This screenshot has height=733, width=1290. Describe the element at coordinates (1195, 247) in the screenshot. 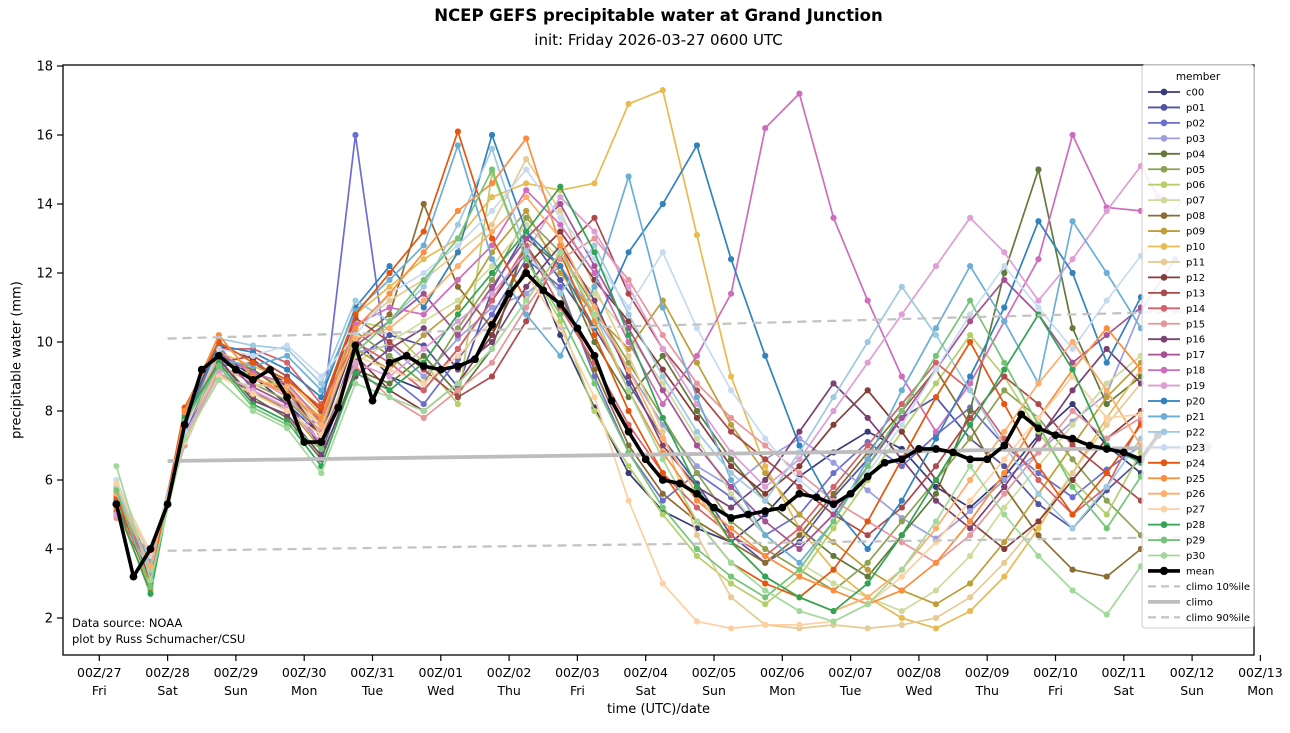

I see `svg-text: p10` at that location.